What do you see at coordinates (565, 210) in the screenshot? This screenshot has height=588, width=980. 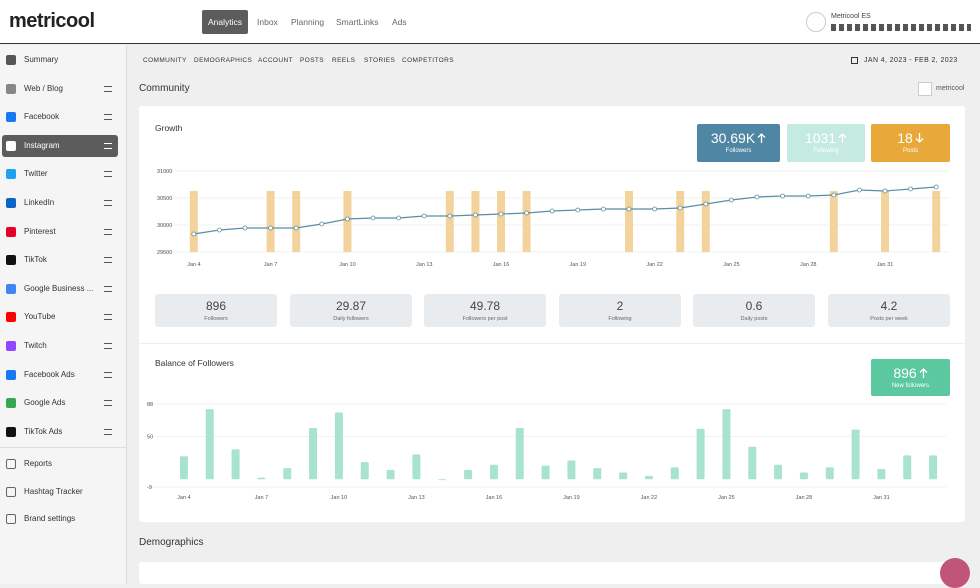 I see `followers-line` at bounding box center [565, 210].